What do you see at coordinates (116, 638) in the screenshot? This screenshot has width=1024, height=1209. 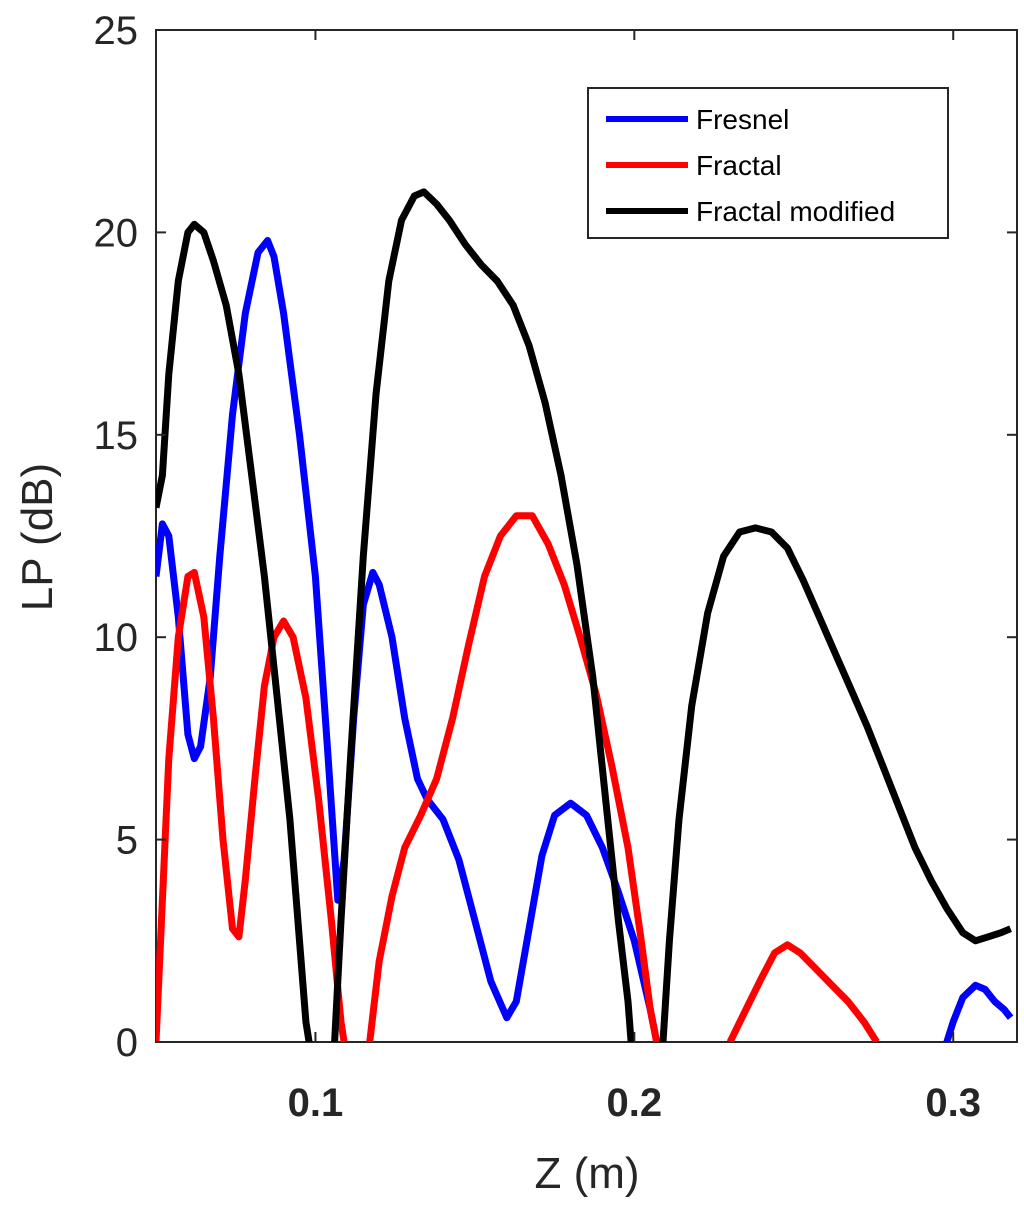 I see `y-tick-label: 10` at bounding box center [116, 638].